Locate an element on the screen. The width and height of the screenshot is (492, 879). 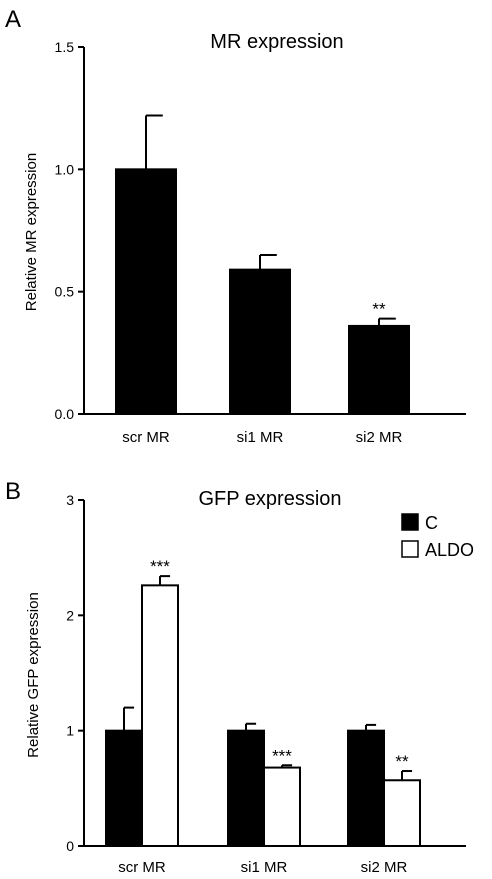
y-tick-label: 3 is located at coordinates (70, 500).